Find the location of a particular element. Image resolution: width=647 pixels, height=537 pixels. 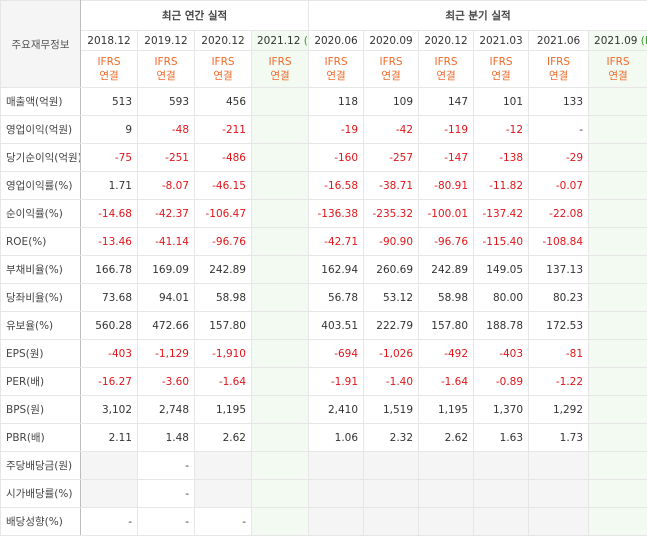

cell: -96.76 is located at coordinates (223, 241).